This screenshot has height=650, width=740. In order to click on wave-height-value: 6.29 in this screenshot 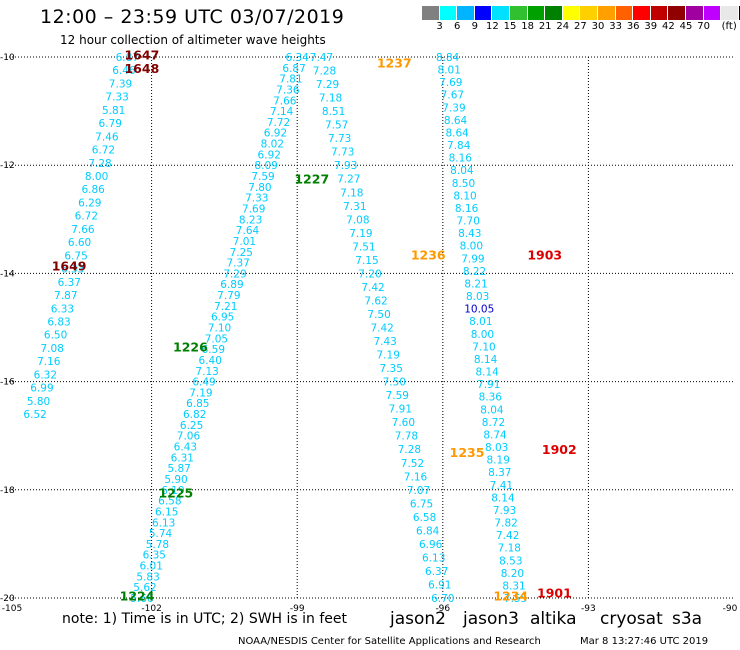, I will do `click(89, 203)`.